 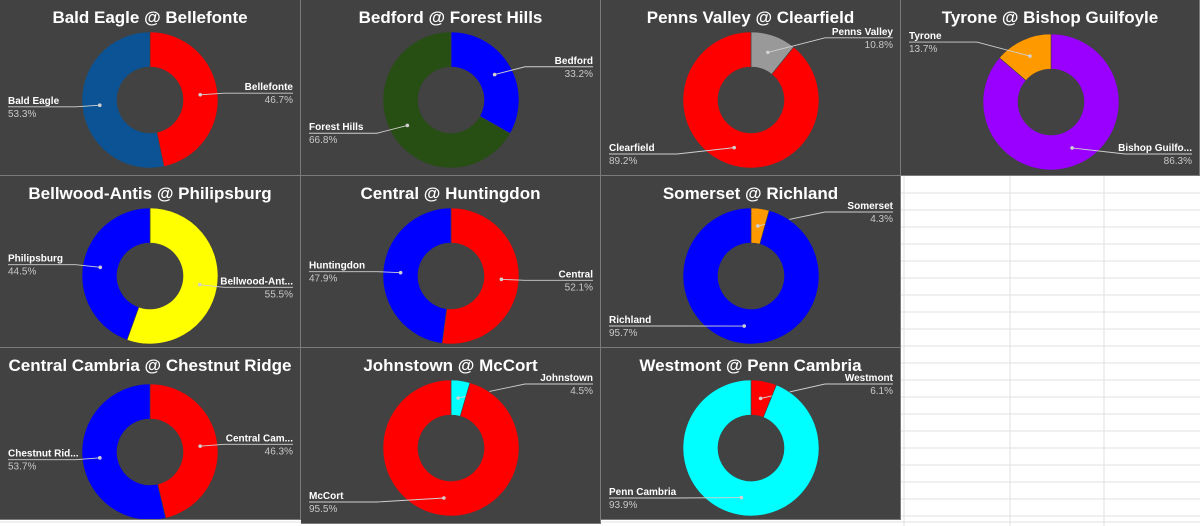 I want to click on donut-chart: Bellefonte 46.7% Bald Eagle 53.3%, so click(x=151, y=100).